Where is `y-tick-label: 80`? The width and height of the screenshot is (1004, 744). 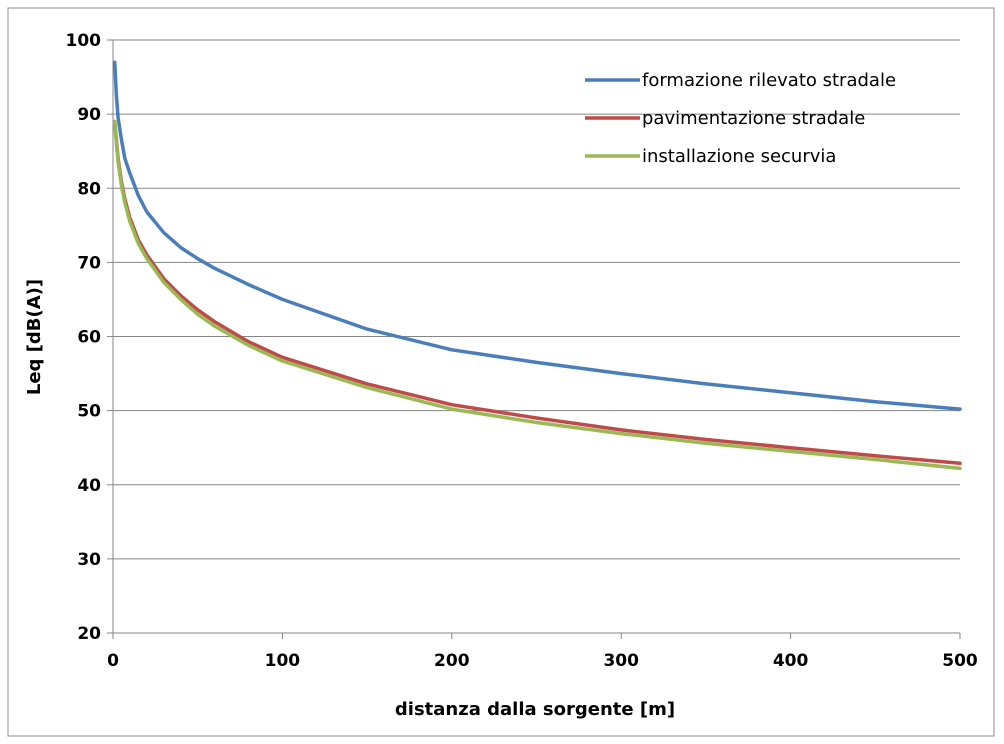
y-tick-label: 80 is located at coordinates (89, 189).